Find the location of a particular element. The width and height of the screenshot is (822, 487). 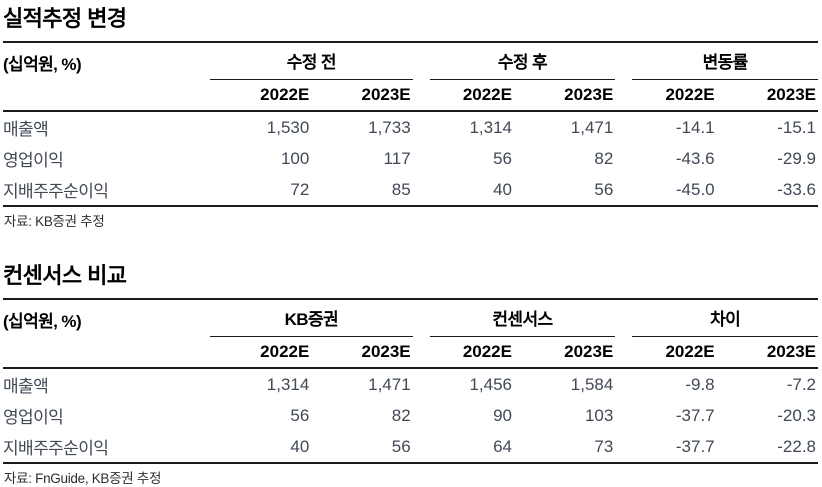

column-group-kb-label: KB증권 is located at coordinates (311, 318).